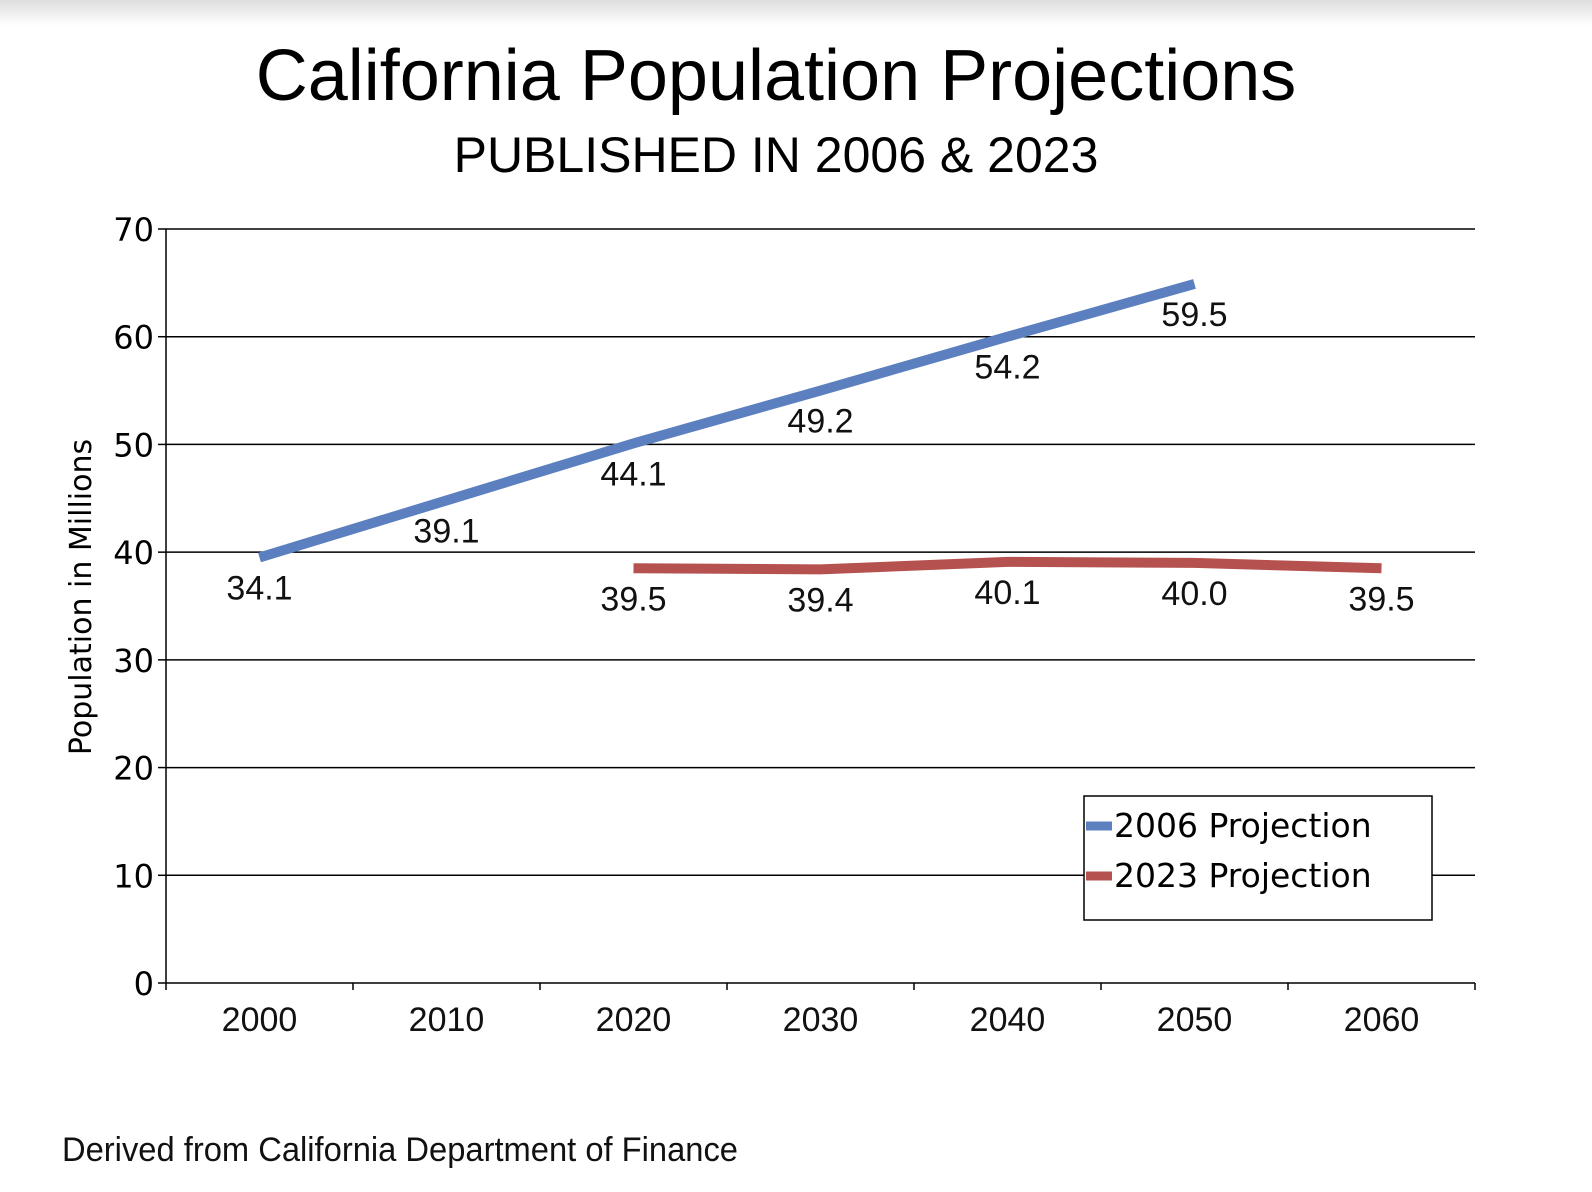 This screenshot has height=1192, width=1592. I want to click on data-label: 44.1, so click(633, 474).